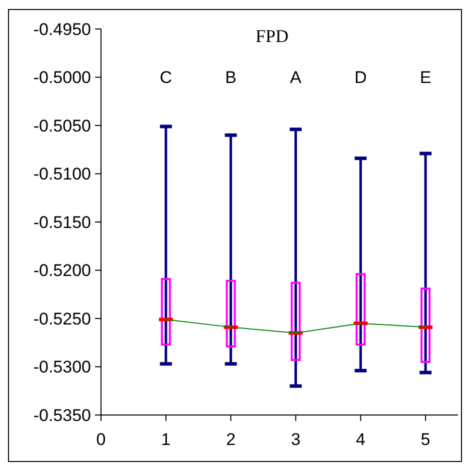 The image size is (470, 466). What do you see at coordinates (62, 415) in the screenshot?
I see `y-tick-label: -0.5350` at bounding box center [62, 415].